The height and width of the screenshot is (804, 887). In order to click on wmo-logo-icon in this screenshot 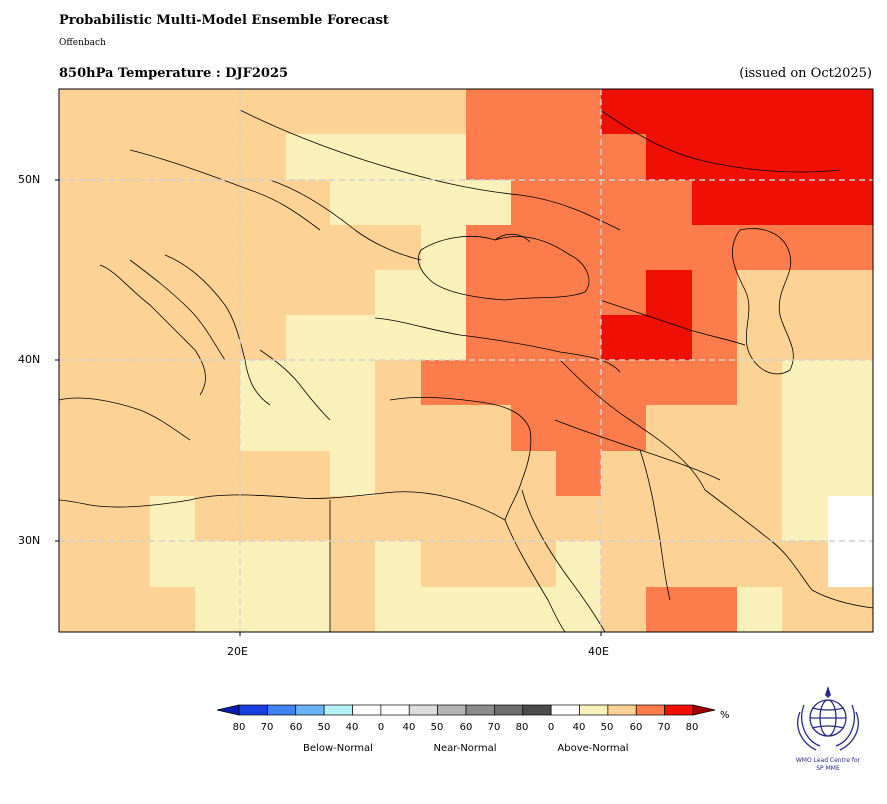, I will do `click(828, 718)`.